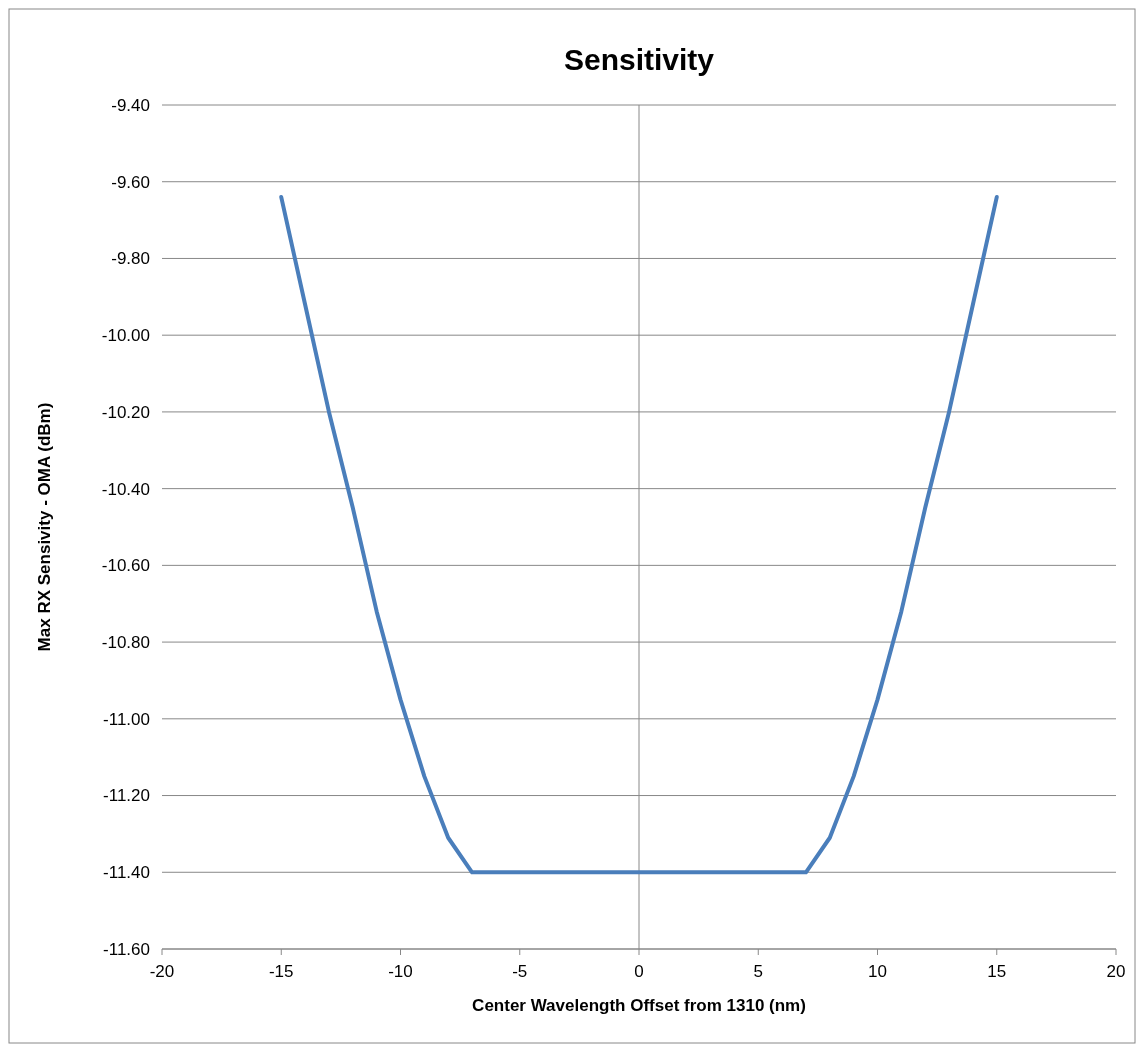  What do you see at coordinates (877, 971) in the screenshot?
I see `x-tick-label: 10` at bounding box center [877, 971].